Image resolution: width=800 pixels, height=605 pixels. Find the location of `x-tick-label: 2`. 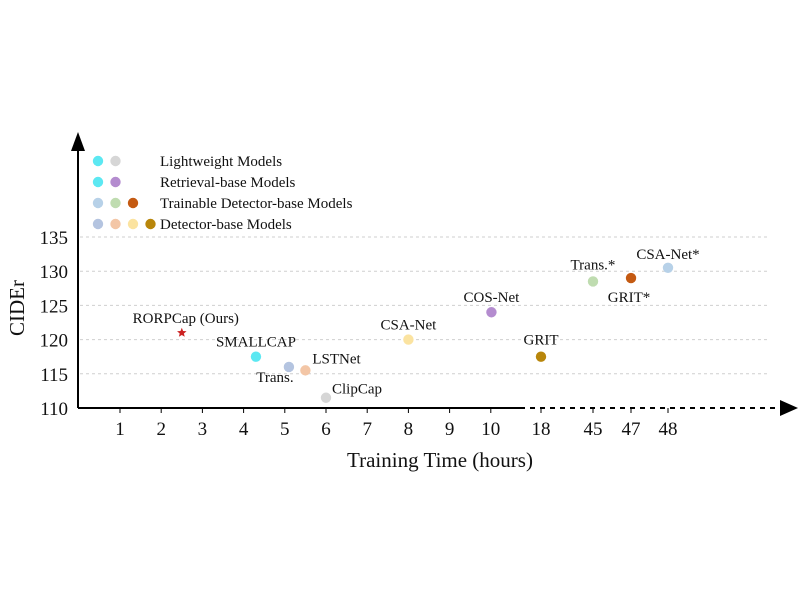

x-tick-label: 2 is located at coordinates (161, 429).